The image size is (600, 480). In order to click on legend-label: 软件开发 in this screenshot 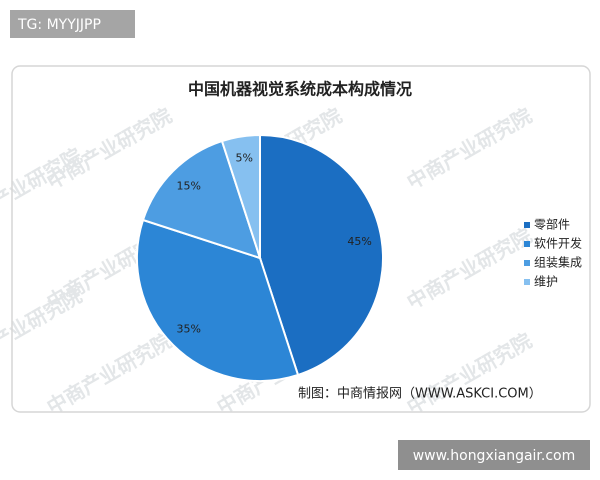, I will do `click(558, 243)`.